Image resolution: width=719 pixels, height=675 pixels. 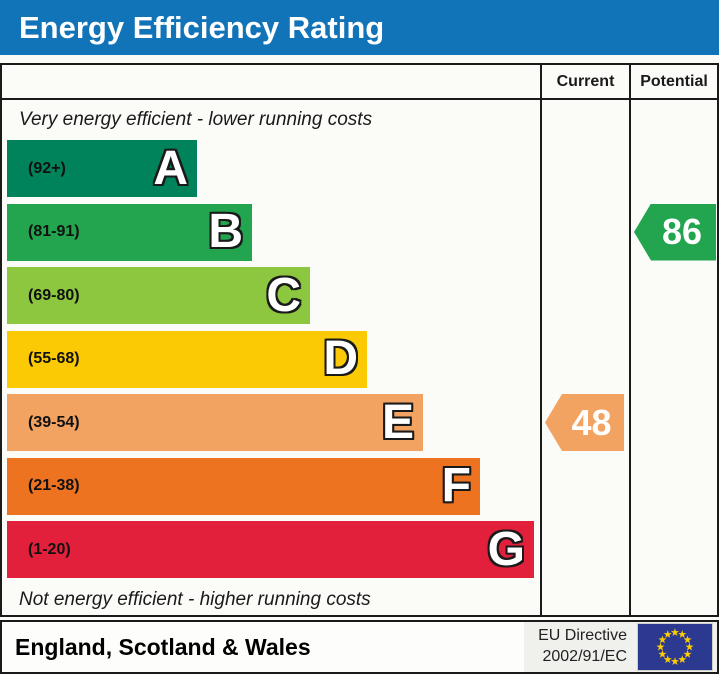 I want to click on band-bar: (69-80) C, so click(x=158, y=295).